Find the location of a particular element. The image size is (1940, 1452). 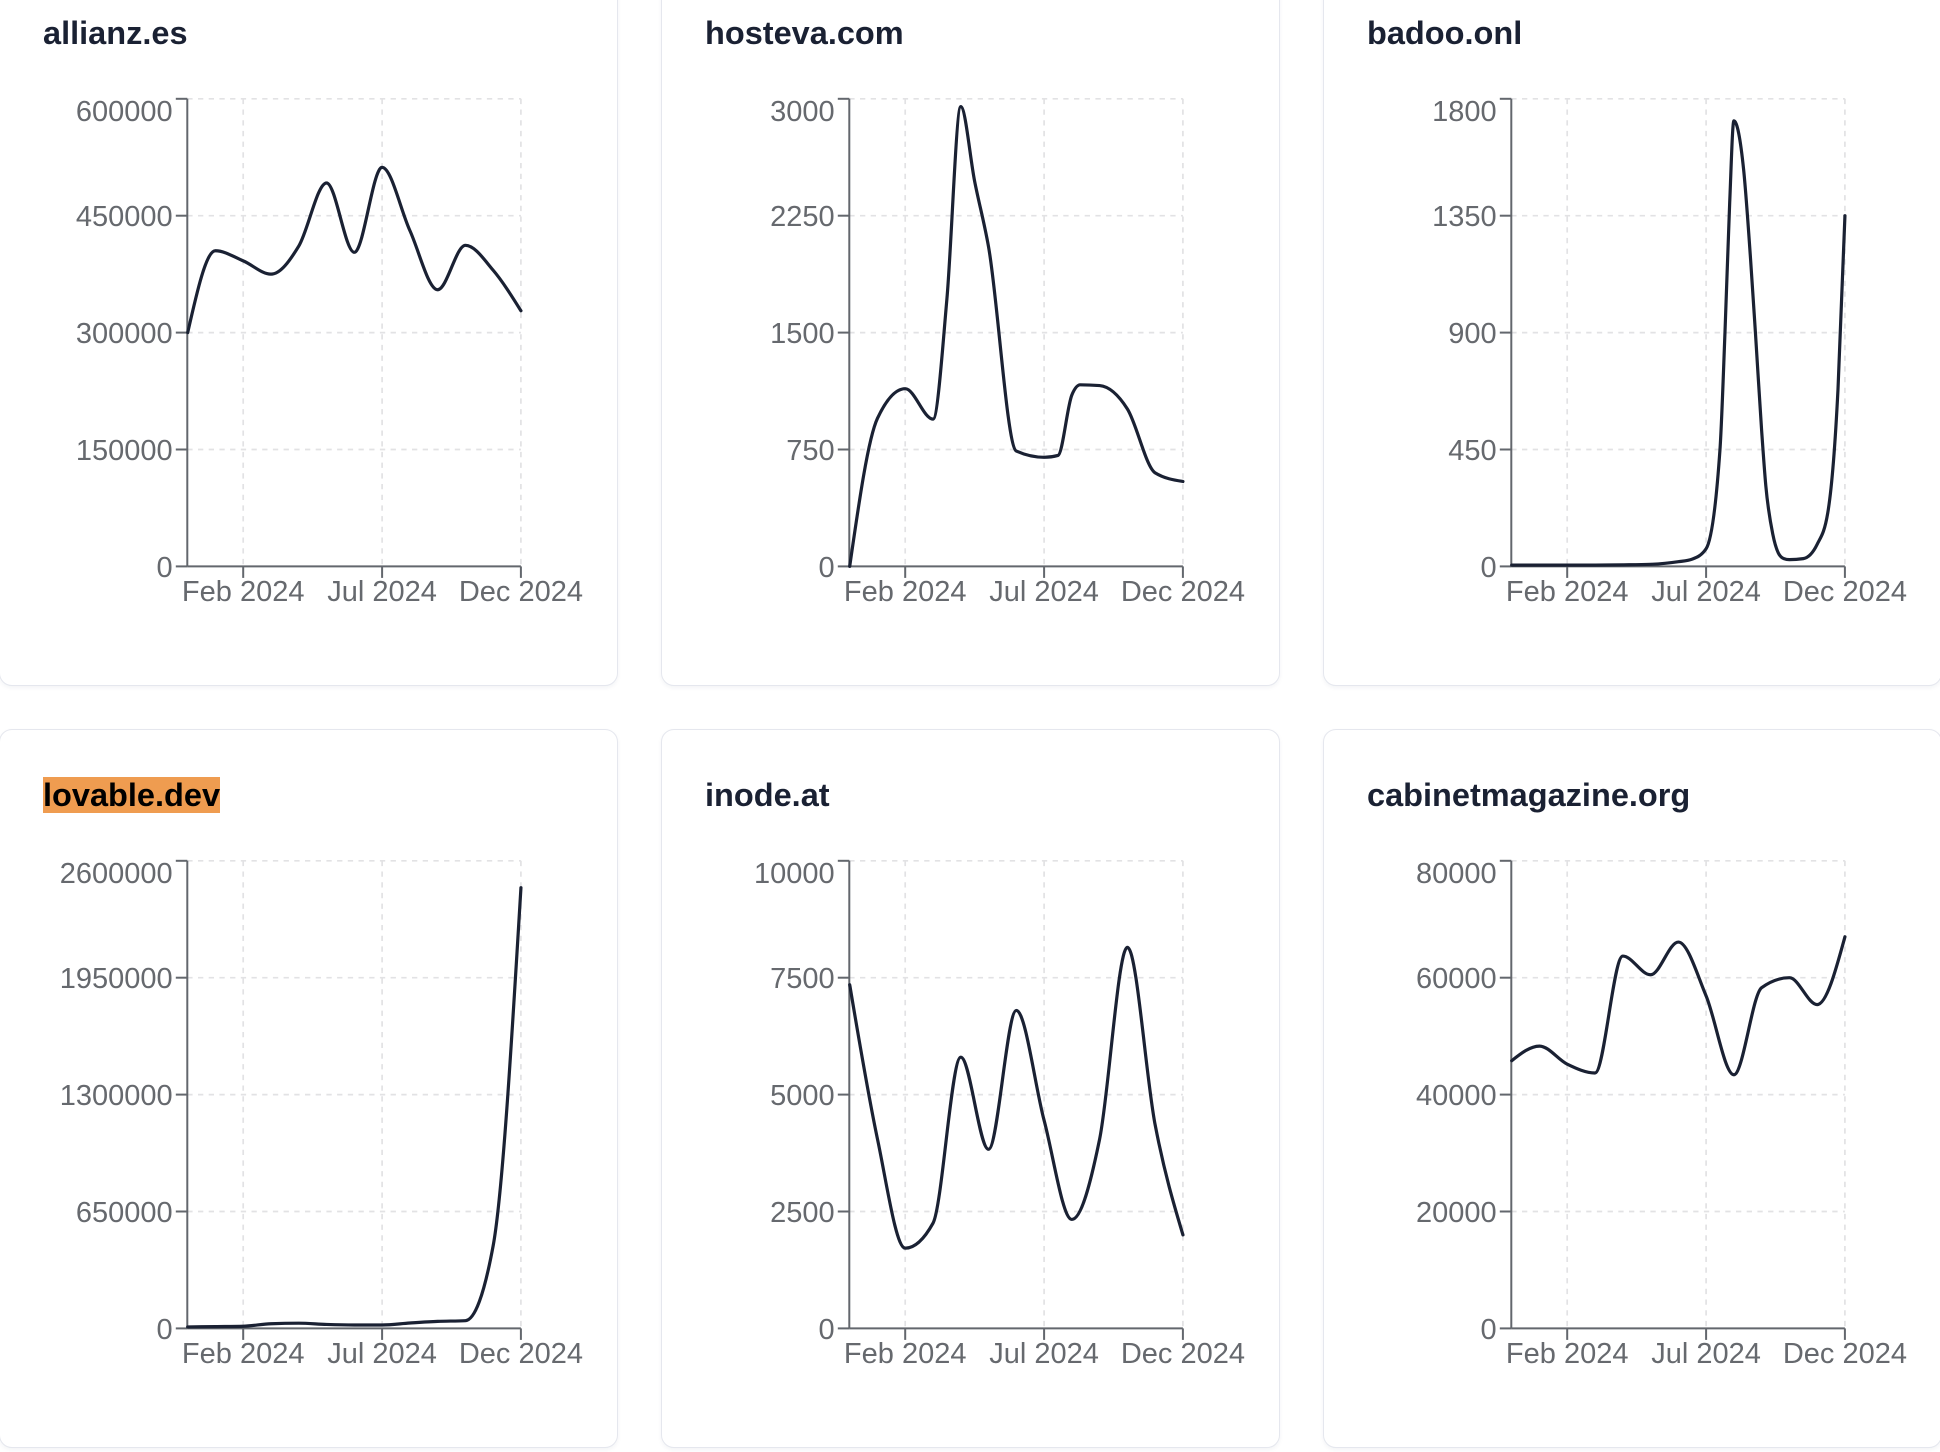

svg-text: 1300000 is located at coordinates (115, 1096).